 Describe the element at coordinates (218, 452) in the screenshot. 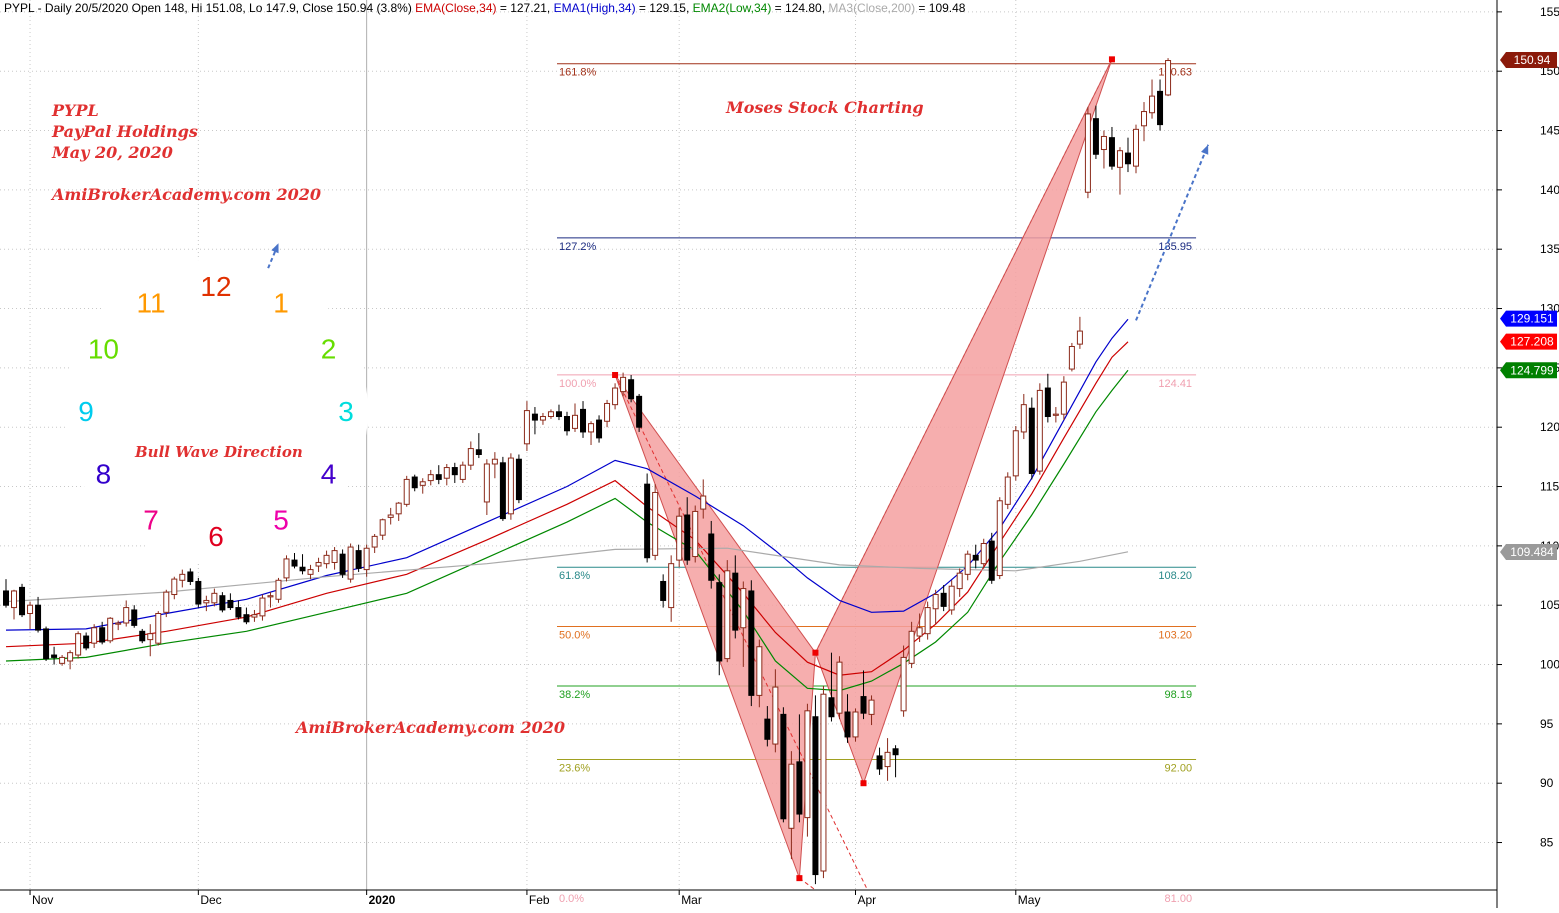

I see `annotation-bull-wave: Bull Wave Direction` at that location.